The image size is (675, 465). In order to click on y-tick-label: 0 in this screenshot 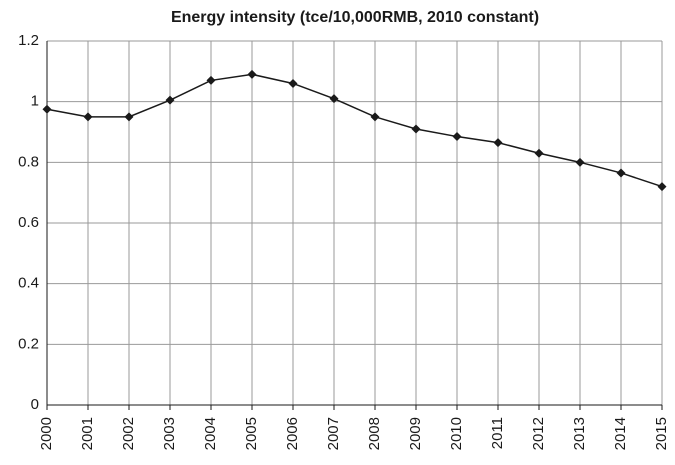, I will do `click(35, 404)`.